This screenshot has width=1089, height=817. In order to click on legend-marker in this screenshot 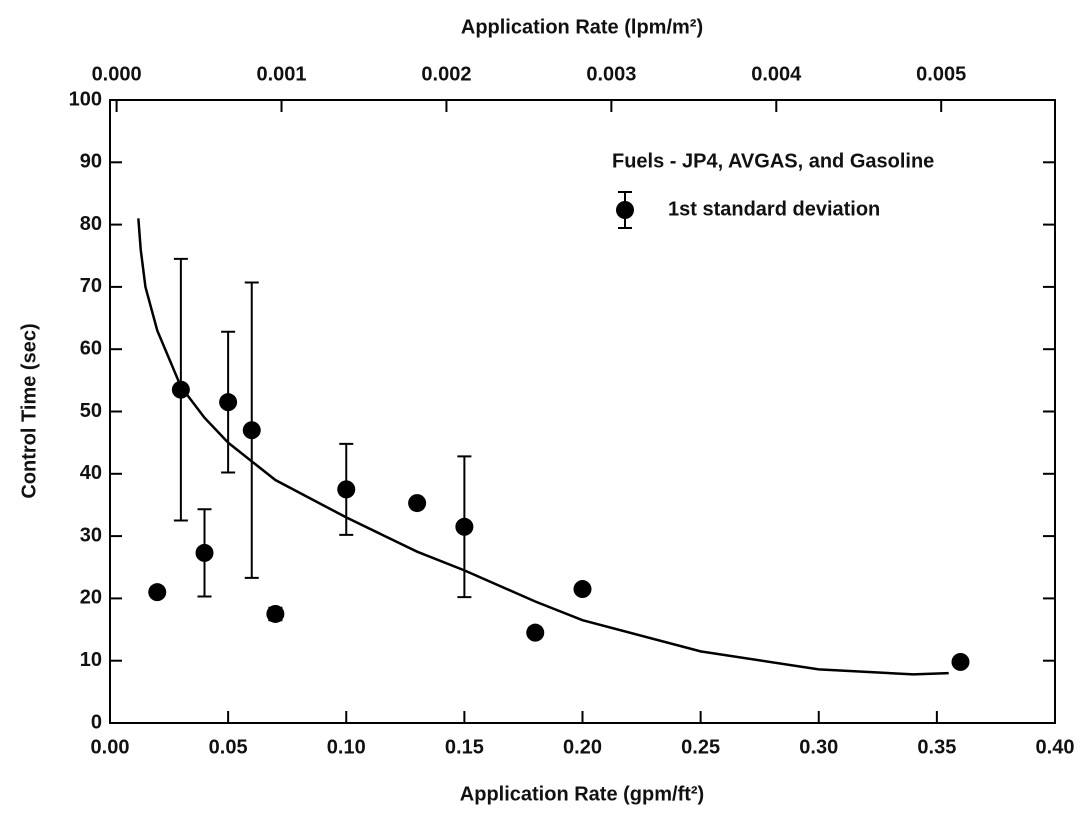, I will do `click(625, 210)`.